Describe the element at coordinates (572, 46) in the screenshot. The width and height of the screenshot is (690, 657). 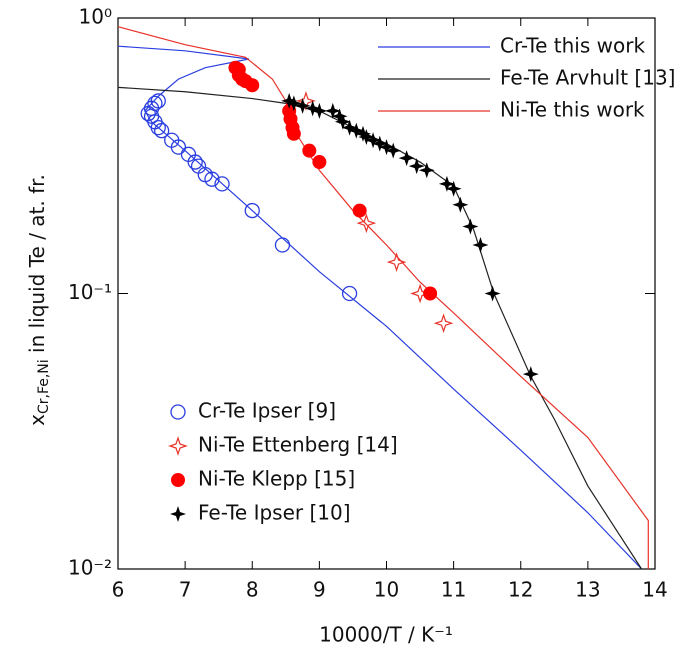
I see `legend-label: Cr-Te this work` at that location.